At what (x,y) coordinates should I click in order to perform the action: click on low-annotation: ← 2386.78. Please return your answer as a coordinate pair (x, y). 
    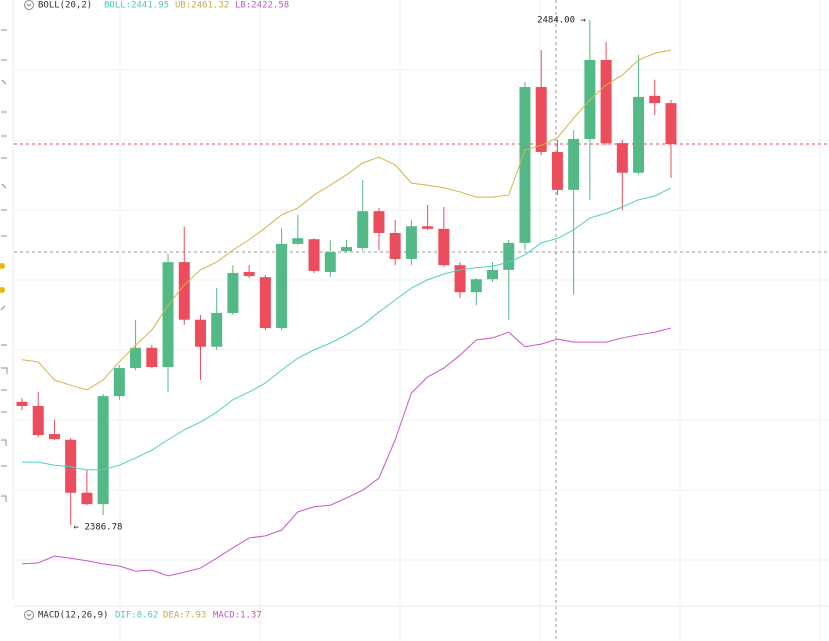
    Looking at the image, I should click on (98, 528).